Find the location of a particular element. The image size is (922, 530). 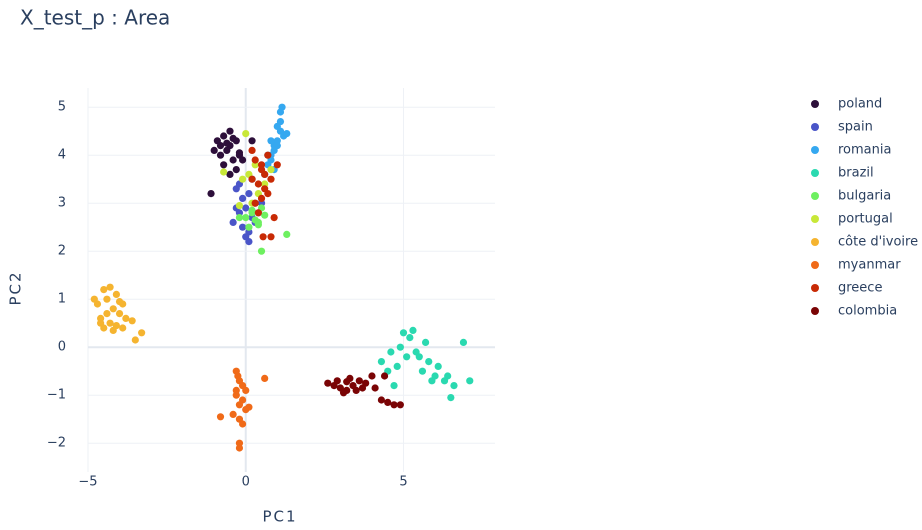

legend-label: myanmar is located at coordinates (869, 265).